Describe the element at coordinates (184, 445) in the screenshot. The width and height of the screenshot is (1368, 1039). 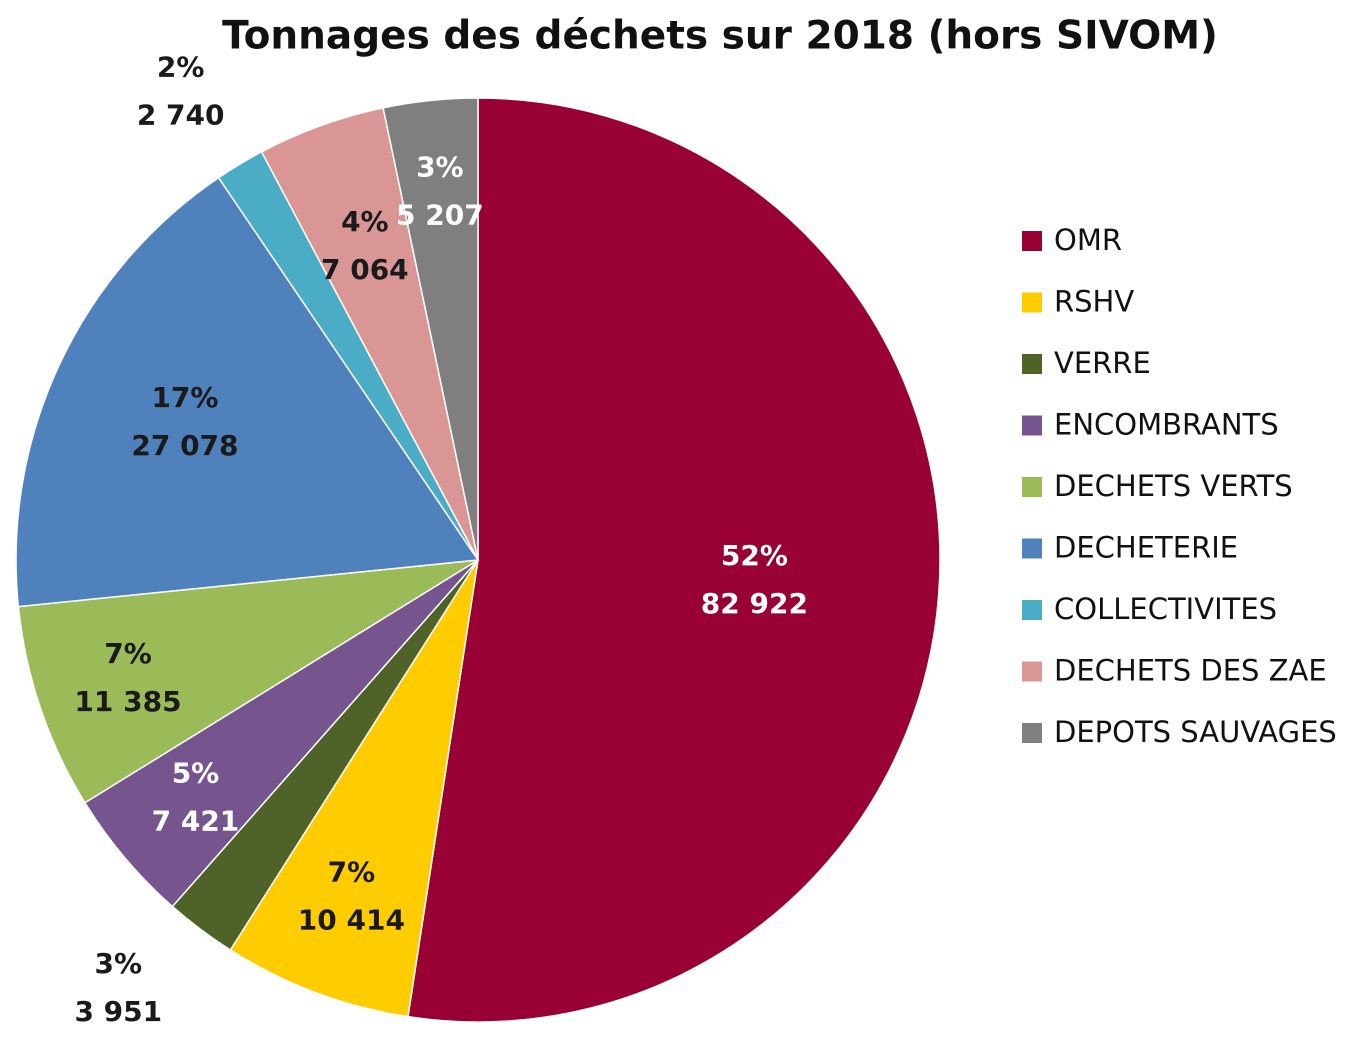
I see `value-label: 27 078` at that location.